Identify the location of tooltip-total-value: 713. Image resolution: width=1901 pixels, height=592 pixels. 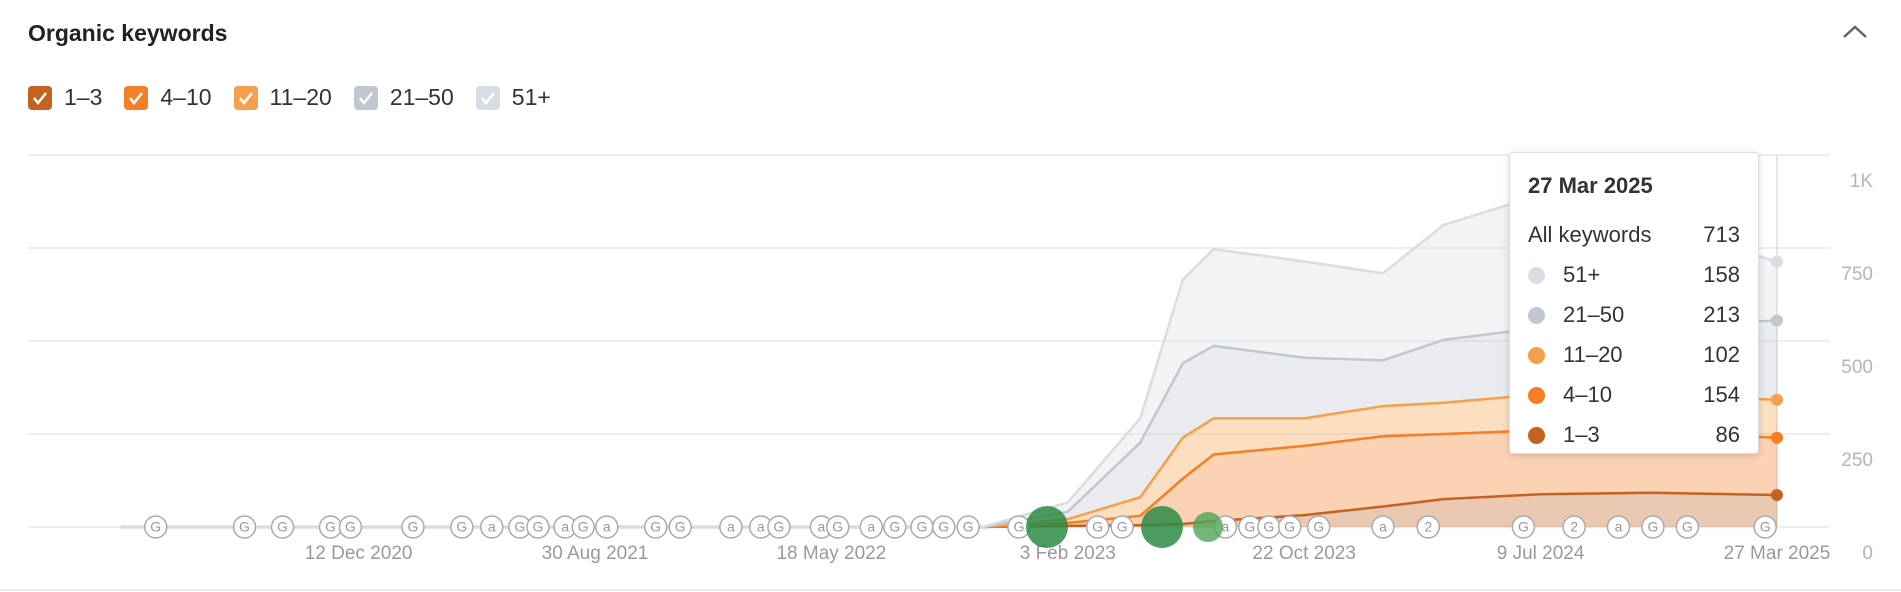
(1721, 234).